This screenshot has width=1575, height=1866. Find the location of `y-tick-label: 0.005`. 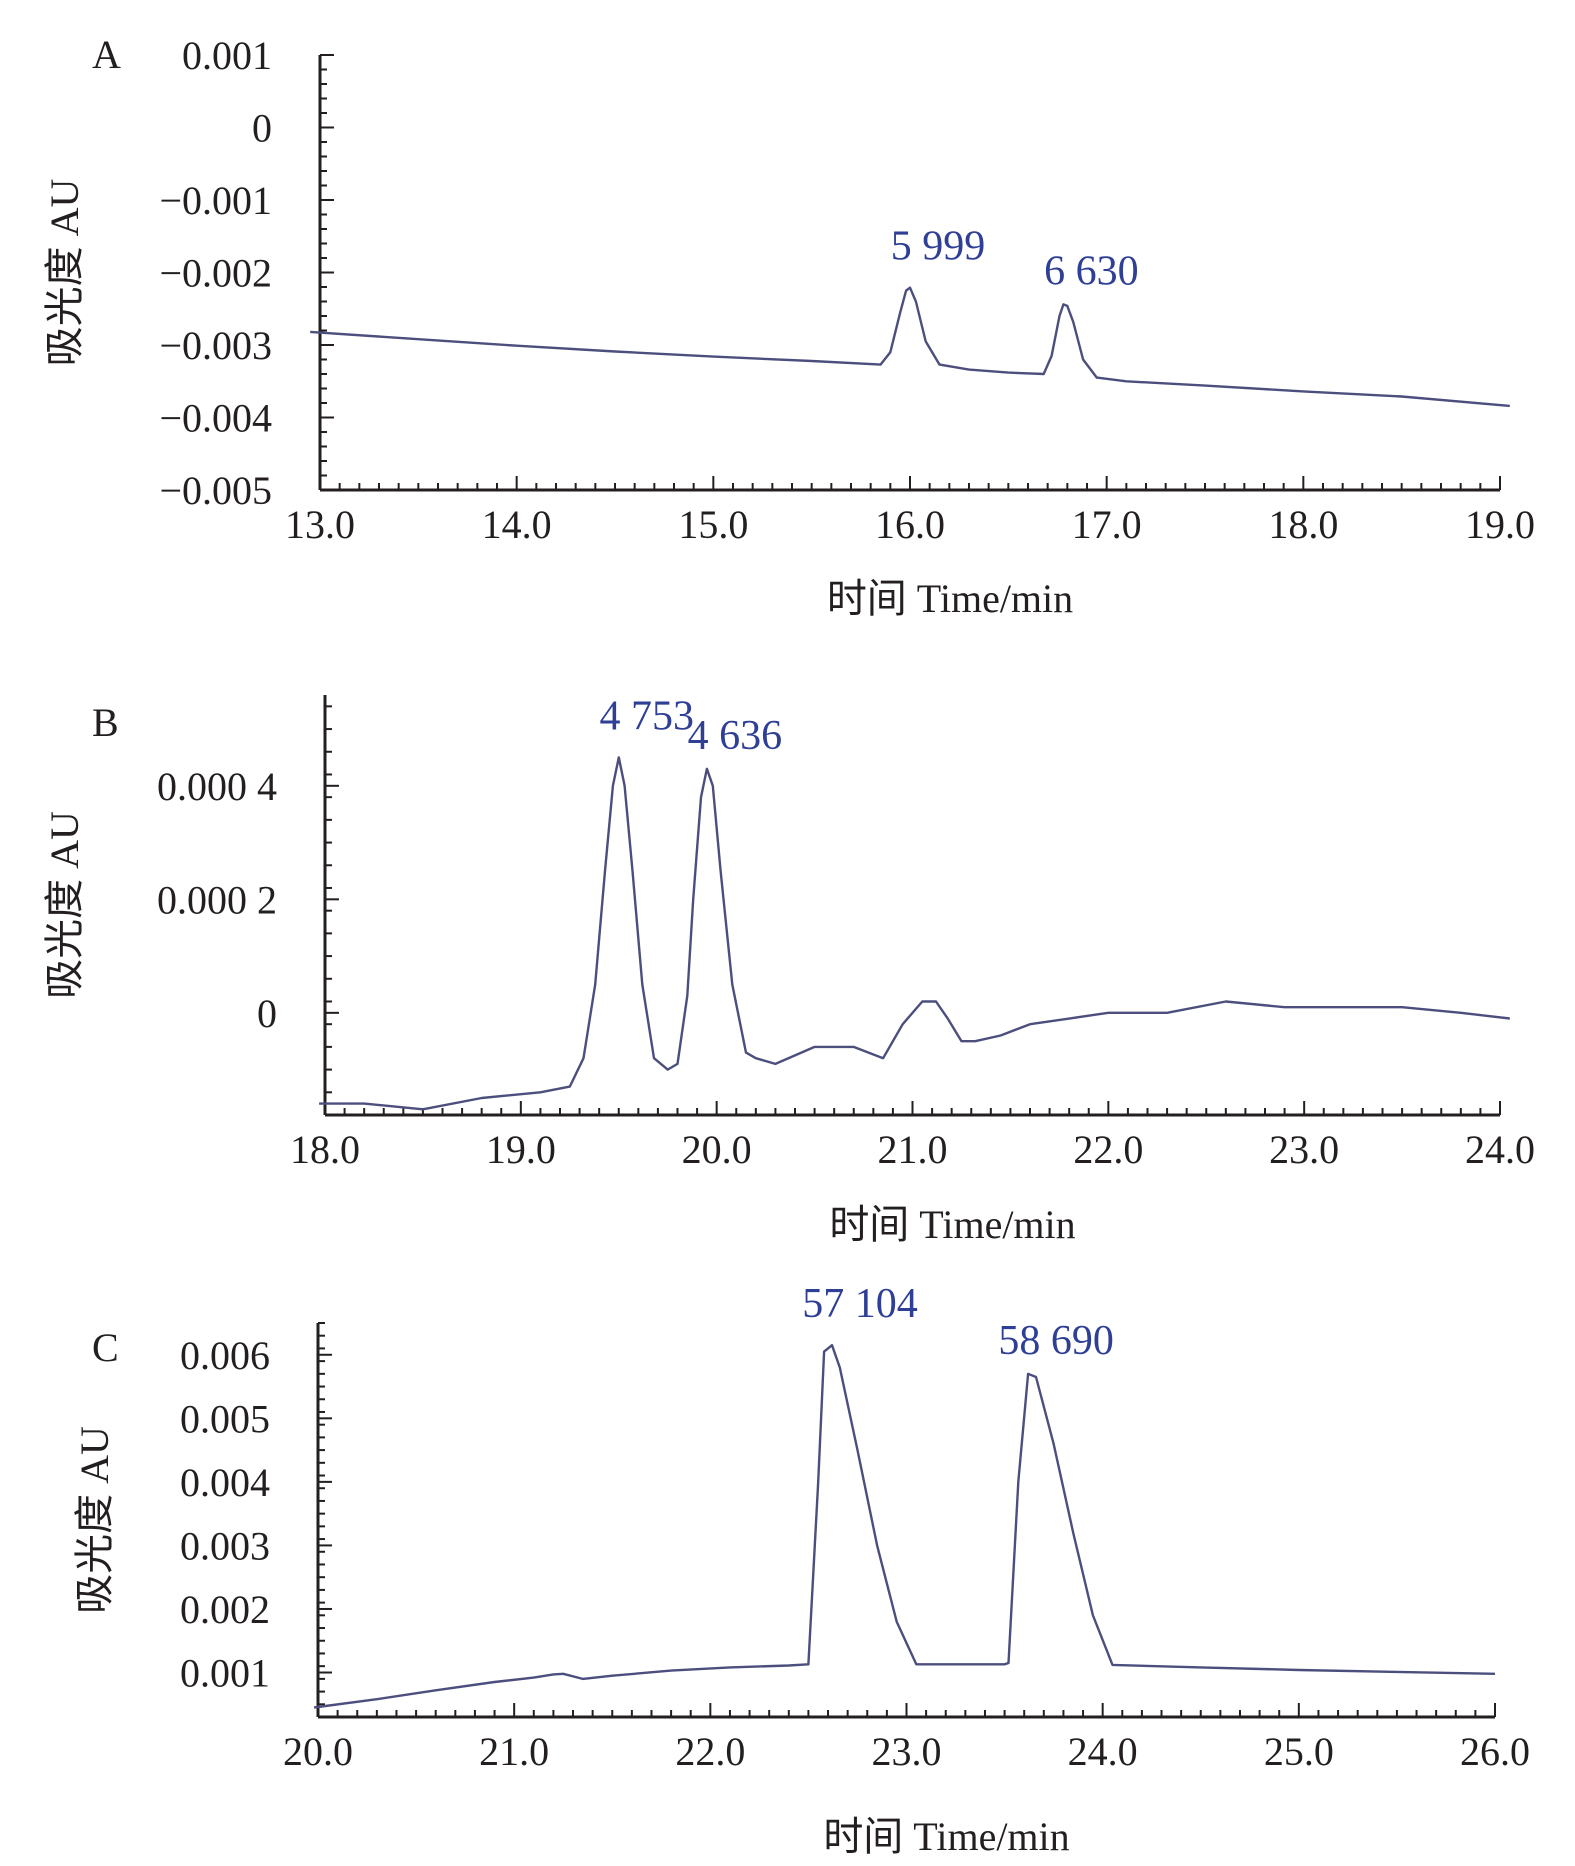

y-tick-label: 0.005 is located at coordinates (225, 1418).